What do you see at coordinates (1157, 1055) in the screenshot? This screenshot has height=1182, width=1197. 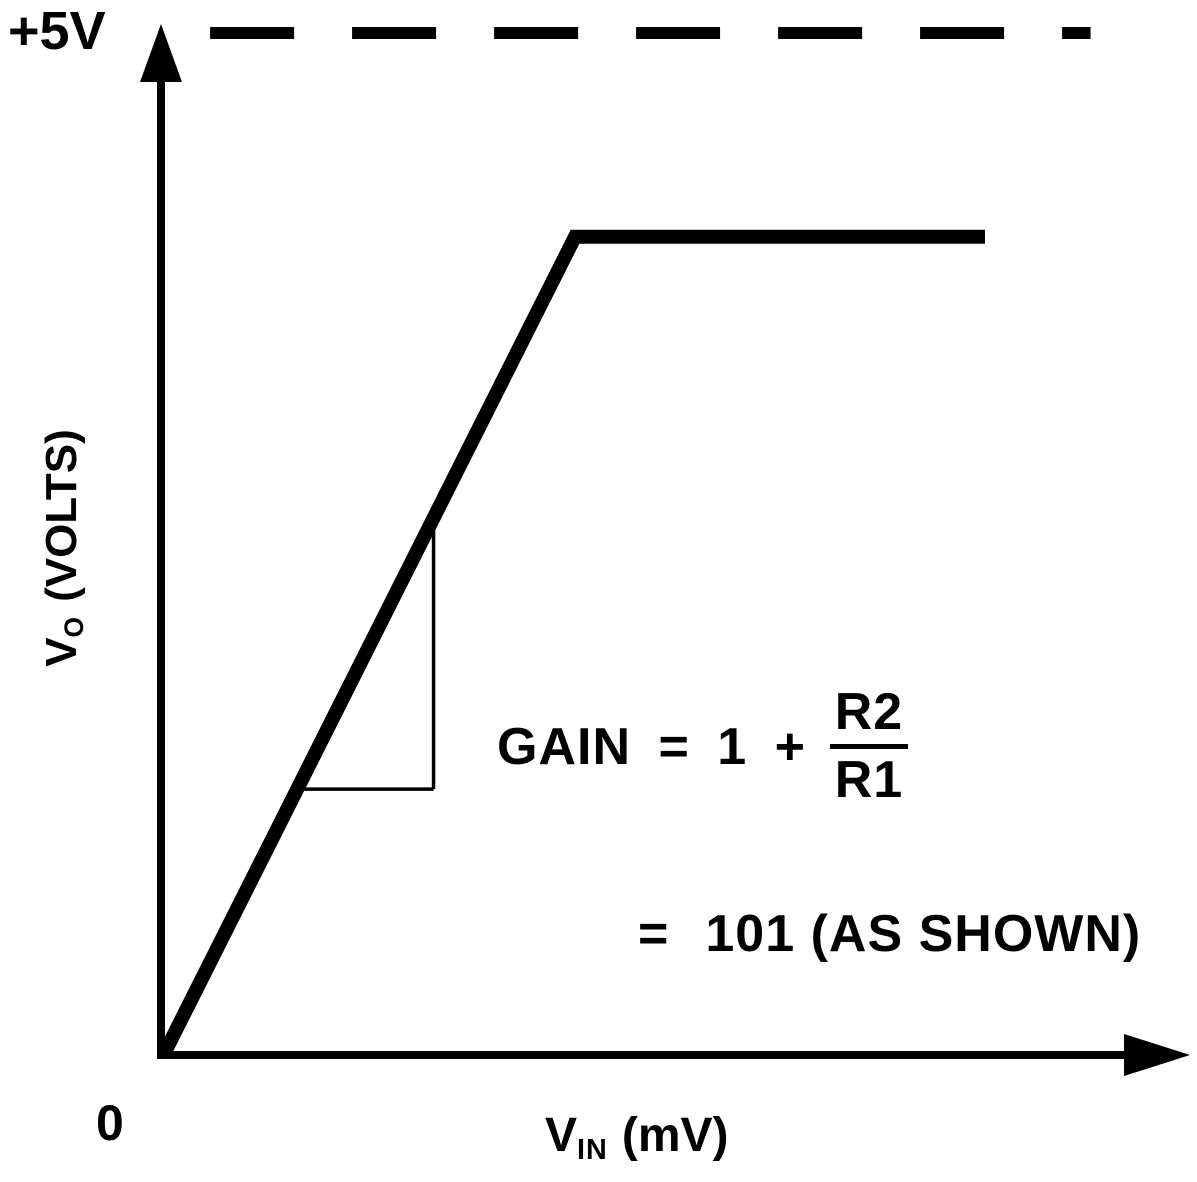 I see `x-axis-arrowhead` at bounding box center [1157, 1055].